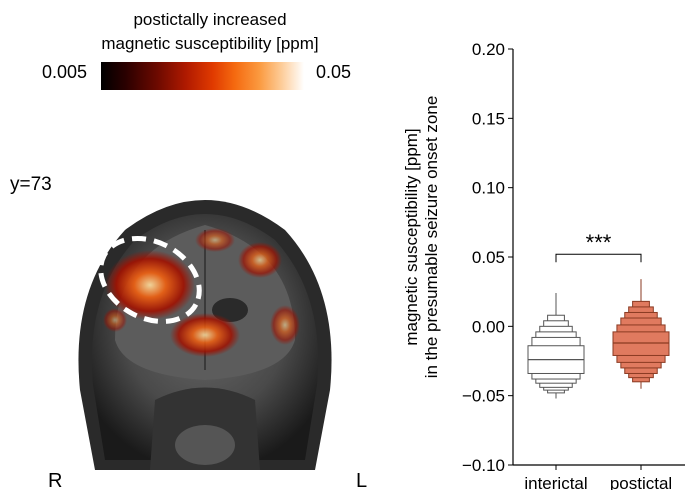  Describe the element at coordinates (334, 72) in the screenshot. I see `colorbar-max-label: 0.05` at that location.